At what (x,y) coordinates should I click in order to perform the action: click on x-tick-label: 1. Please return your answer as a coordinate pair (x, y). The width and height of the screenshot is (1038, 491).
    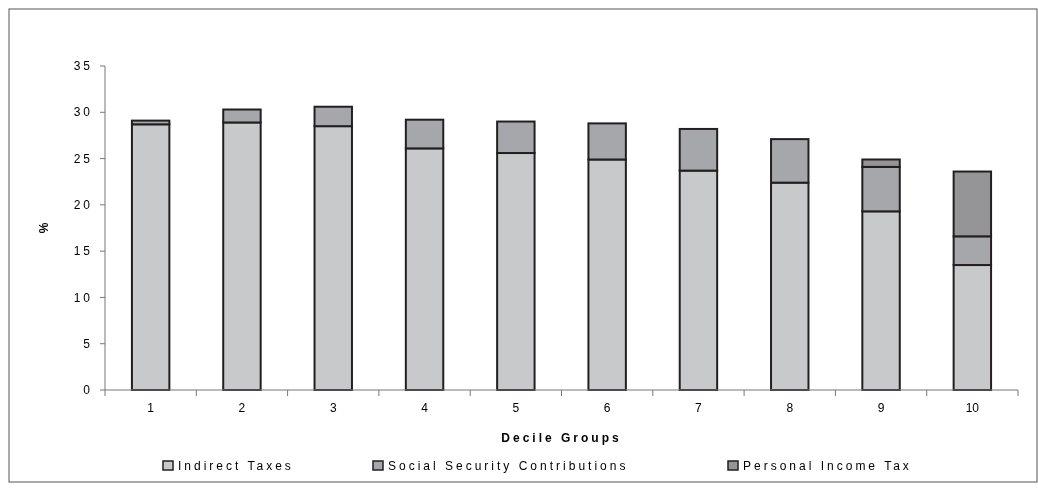
    Looking at the image, I should click on (151, 408).